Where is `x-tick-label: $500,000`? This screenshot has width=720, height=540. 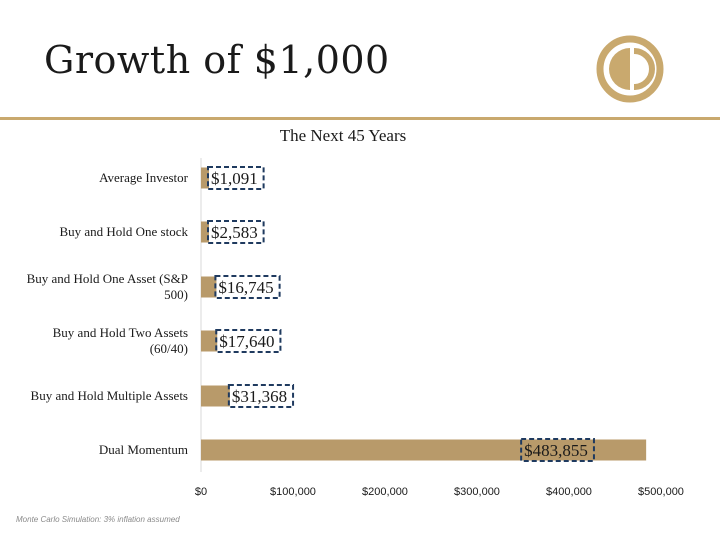 x-tick-label: $500,000 is located at coordinates (661, 492).